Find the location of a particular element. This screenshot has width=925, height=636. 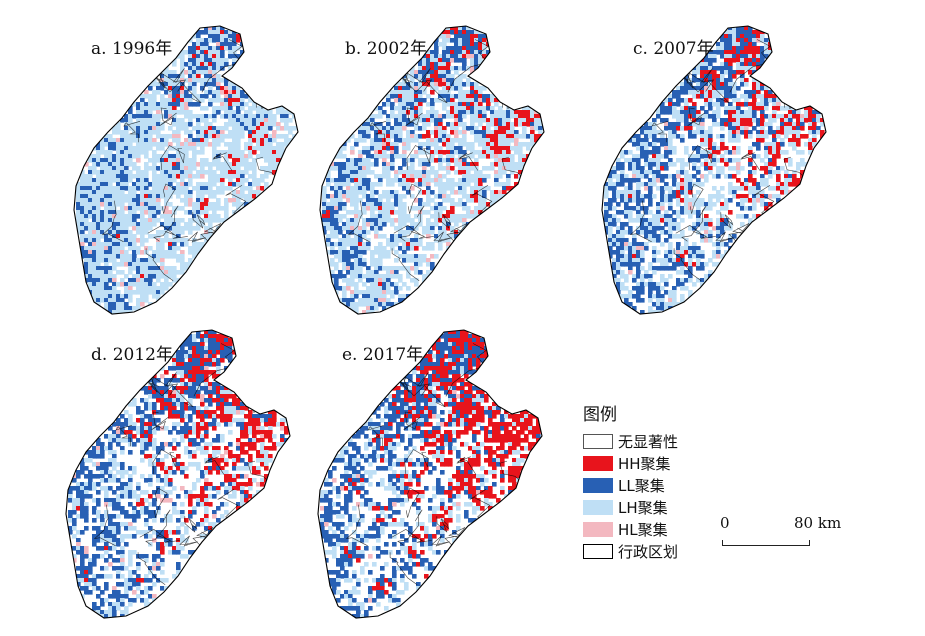

legend-swatch-hl is located at coordinates (598, 529).